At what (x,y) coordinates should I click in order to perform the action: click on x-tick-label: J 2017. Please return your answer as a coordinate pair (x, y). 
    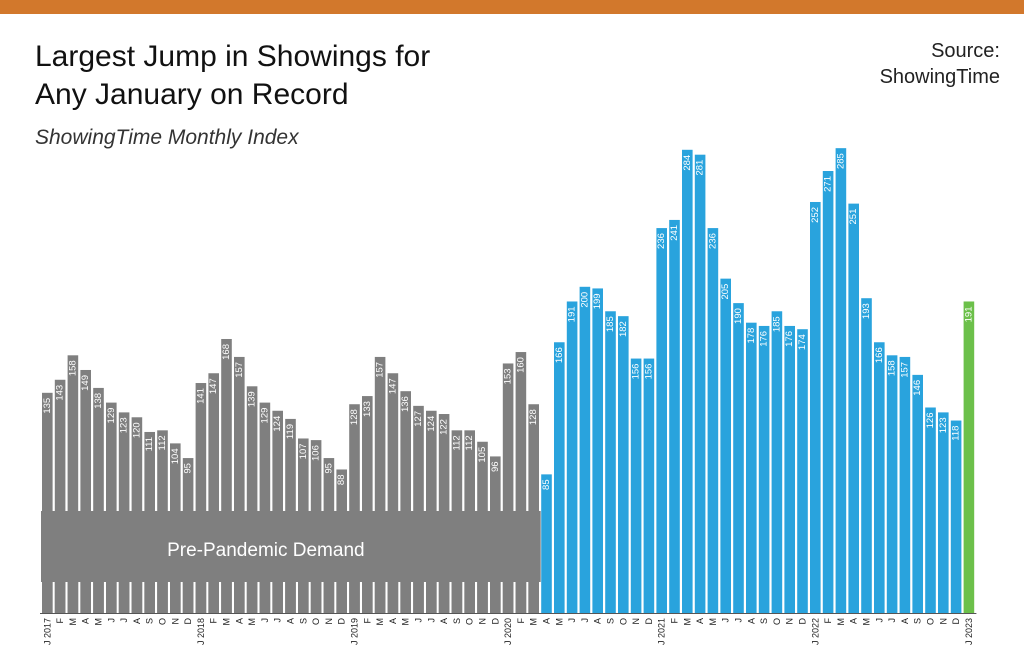
    Looking at the image, I should click on (47, 631).